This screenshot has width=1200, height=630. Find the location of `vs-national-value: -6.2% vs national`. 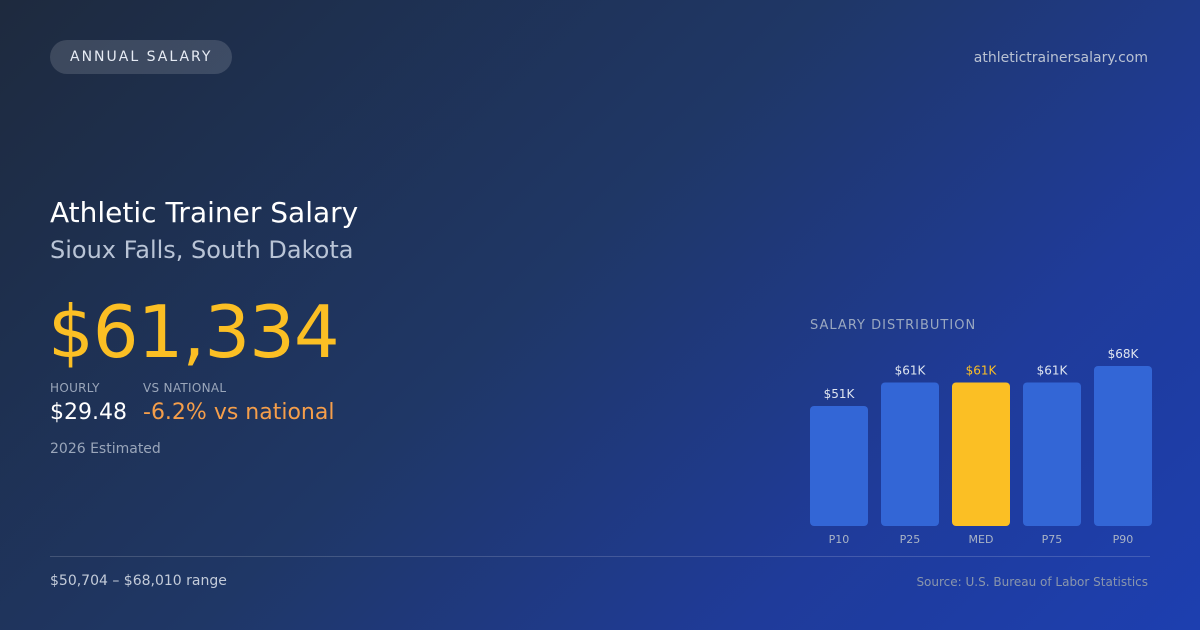

vs-national-value: -6.2% vs national is located at coordinates (239, 412).